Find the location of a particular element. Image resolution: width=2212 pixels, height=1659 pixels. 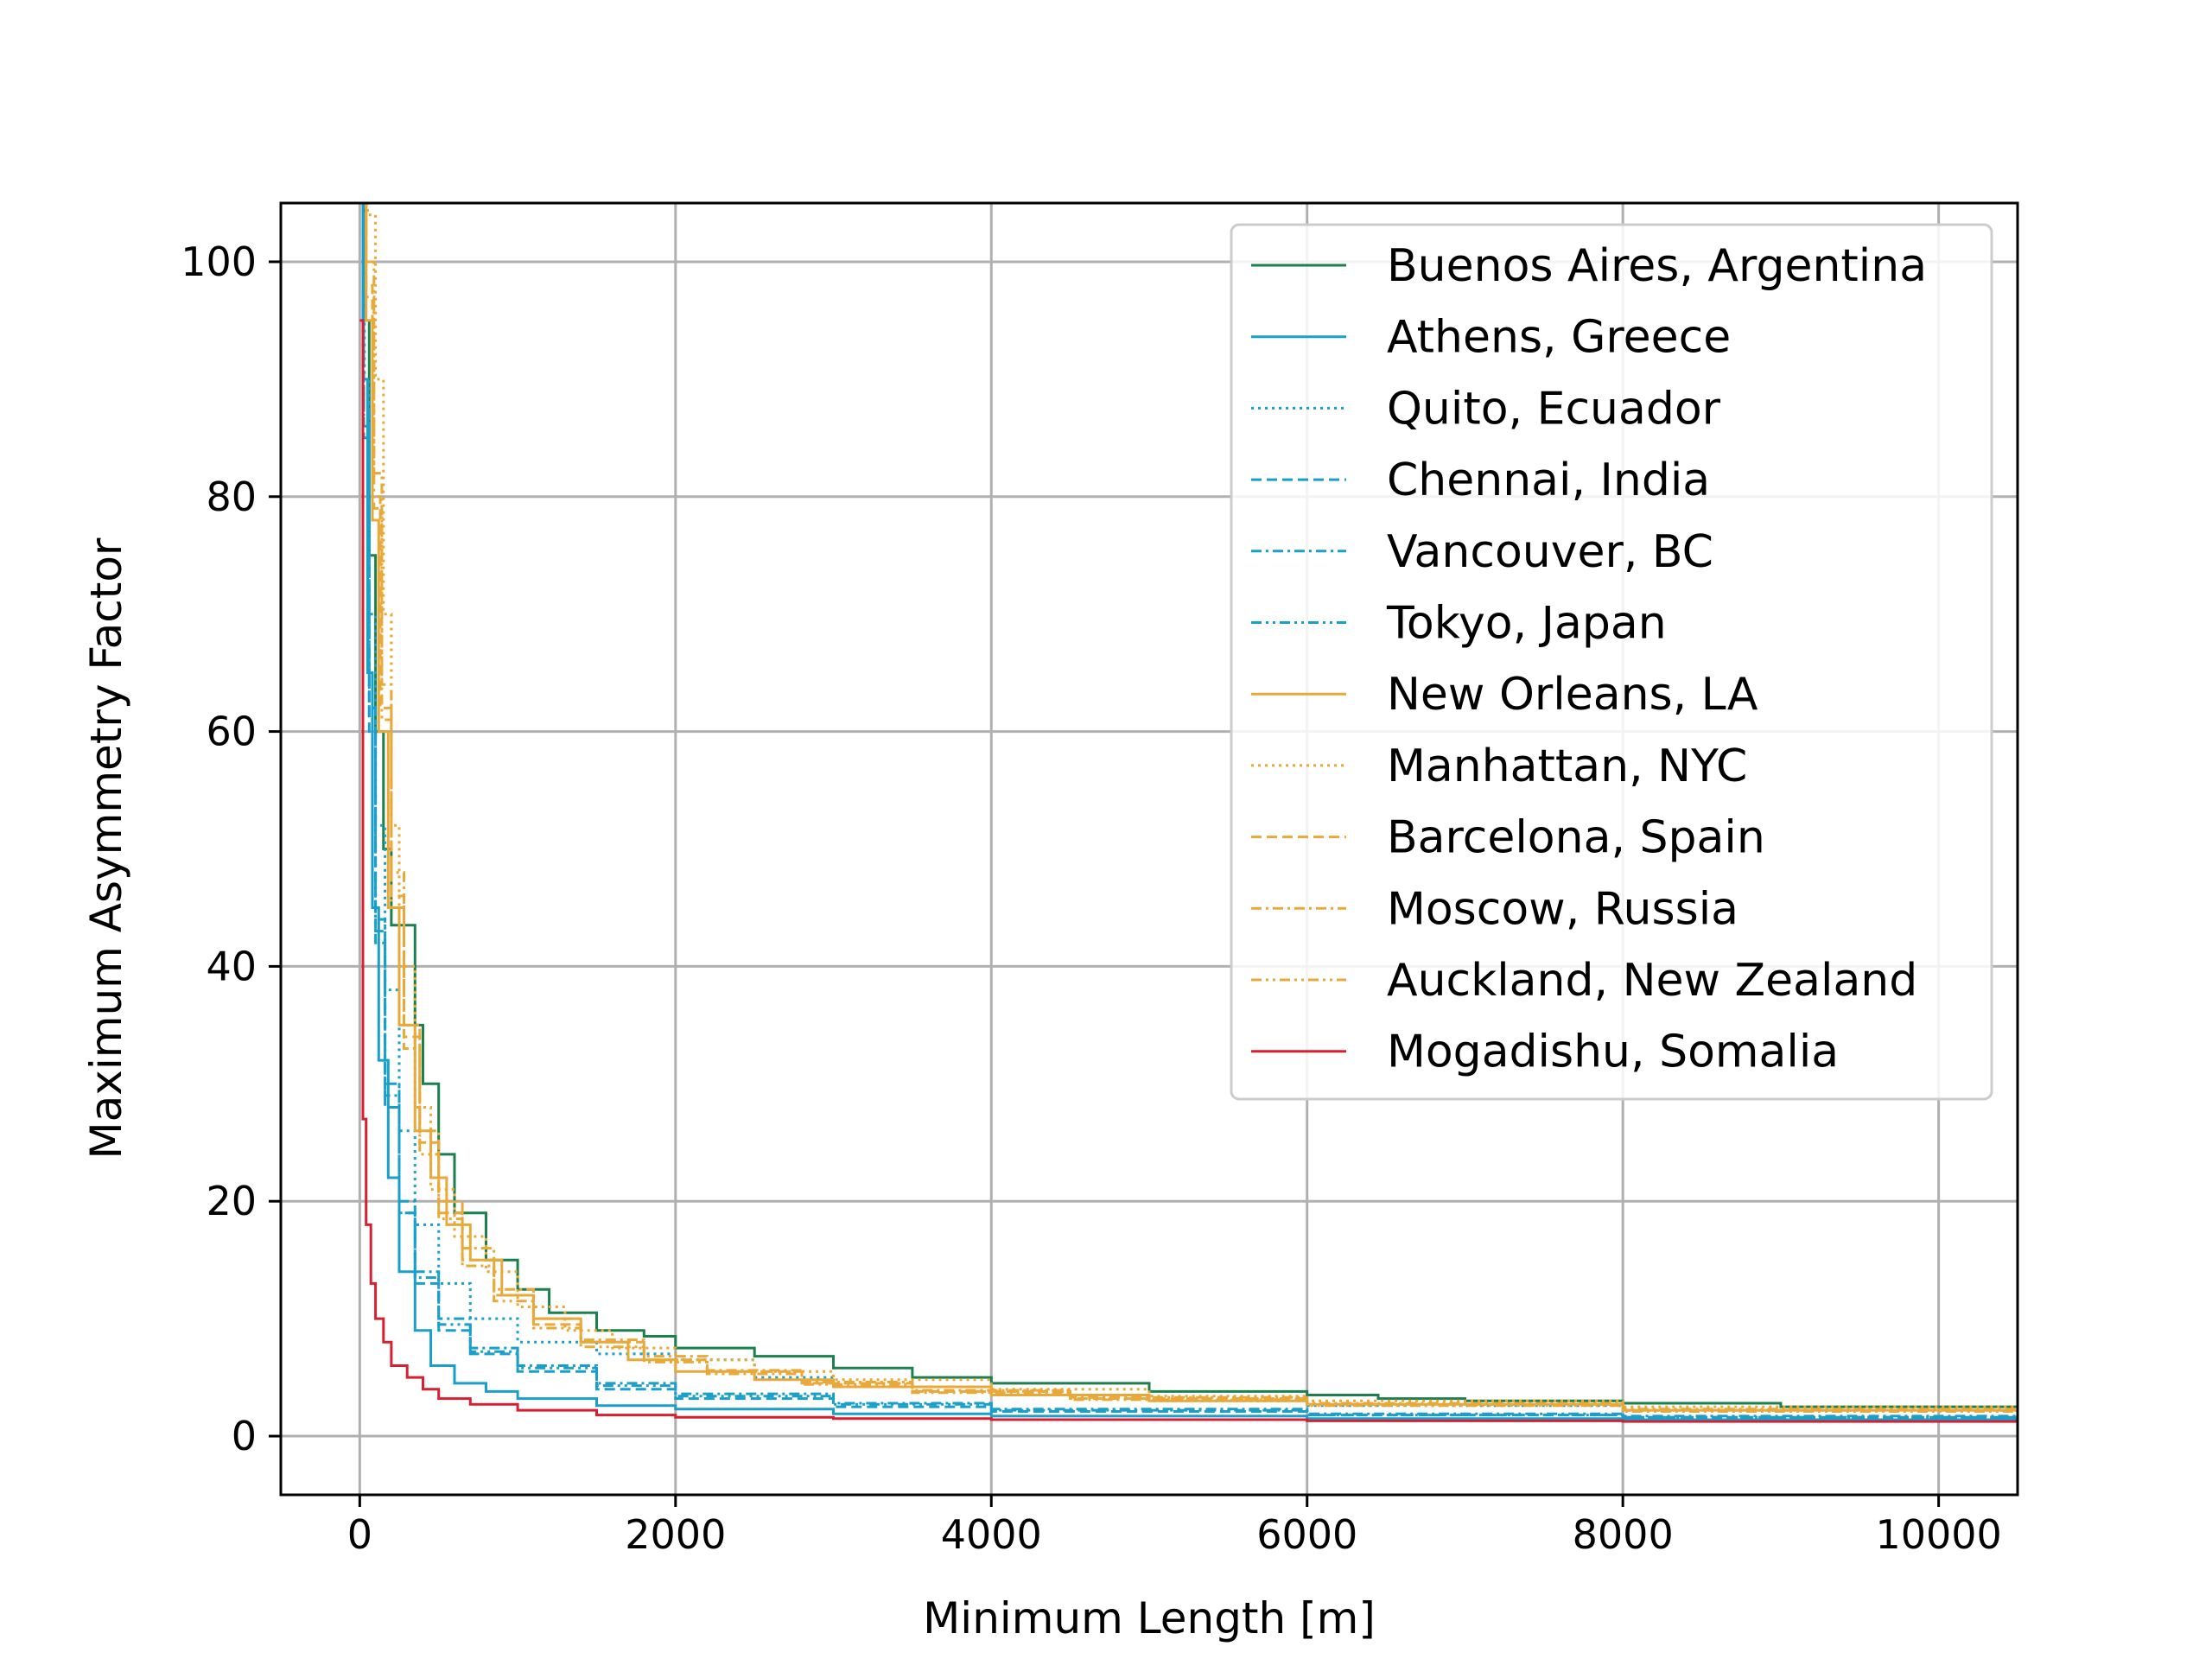

legend-label: Barcelona, Spain is located at coordinates (1576, 838).